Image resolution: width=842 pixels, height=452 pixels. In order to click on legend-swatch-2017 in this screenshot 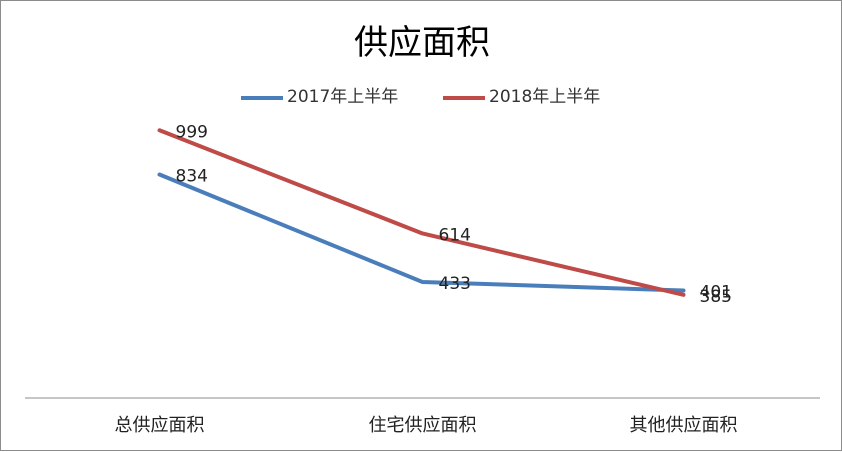, I will do `click(262, 98)`.